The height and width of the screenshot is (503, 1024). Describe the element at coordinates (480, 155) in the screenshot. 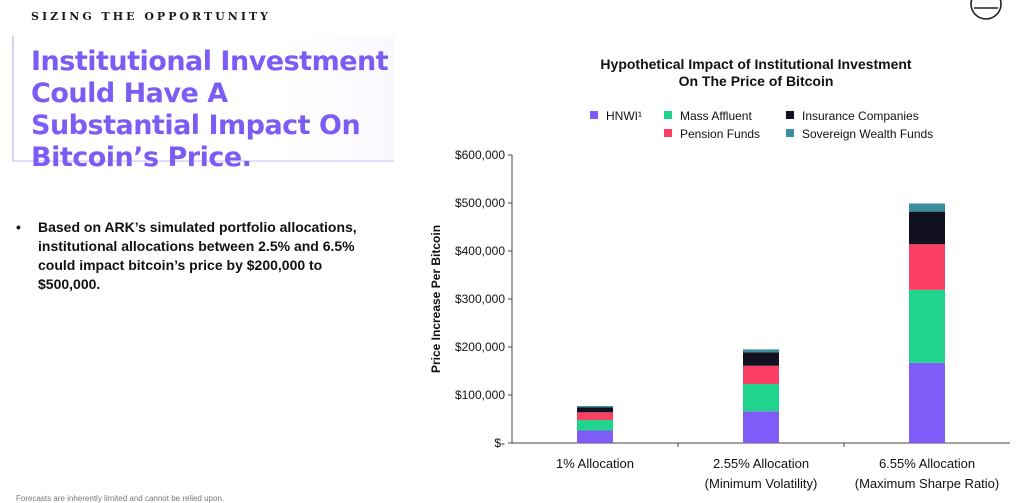

I see `y-tick-label: $600,000` at that location.